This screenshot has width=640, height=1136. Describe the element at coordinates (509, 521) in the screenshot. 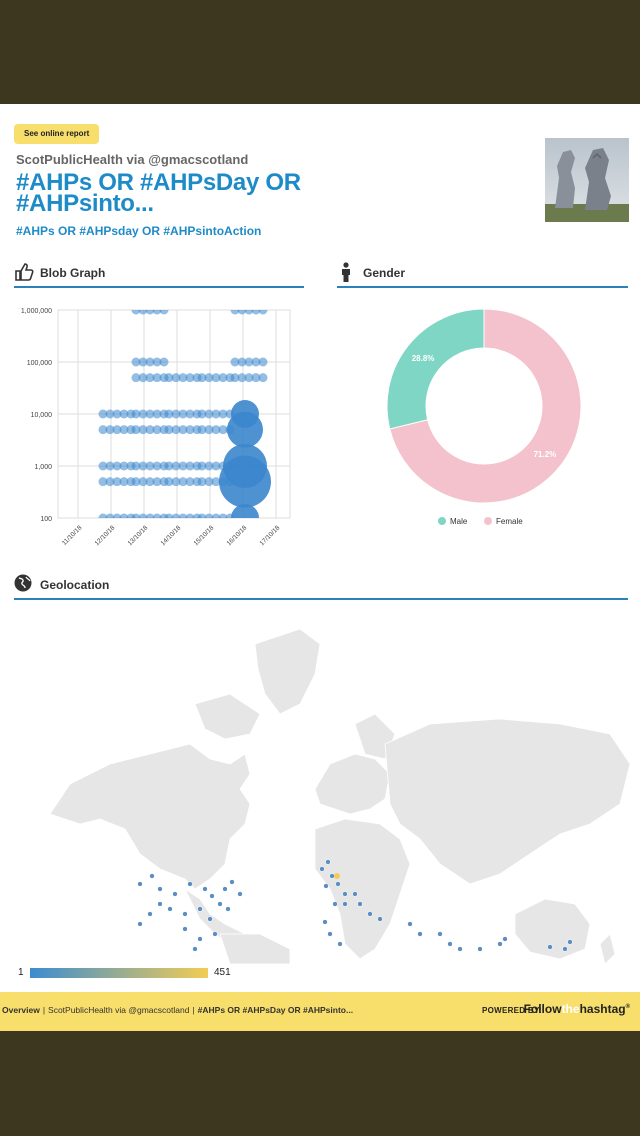

I see `legend-label-female: Female` at that location.